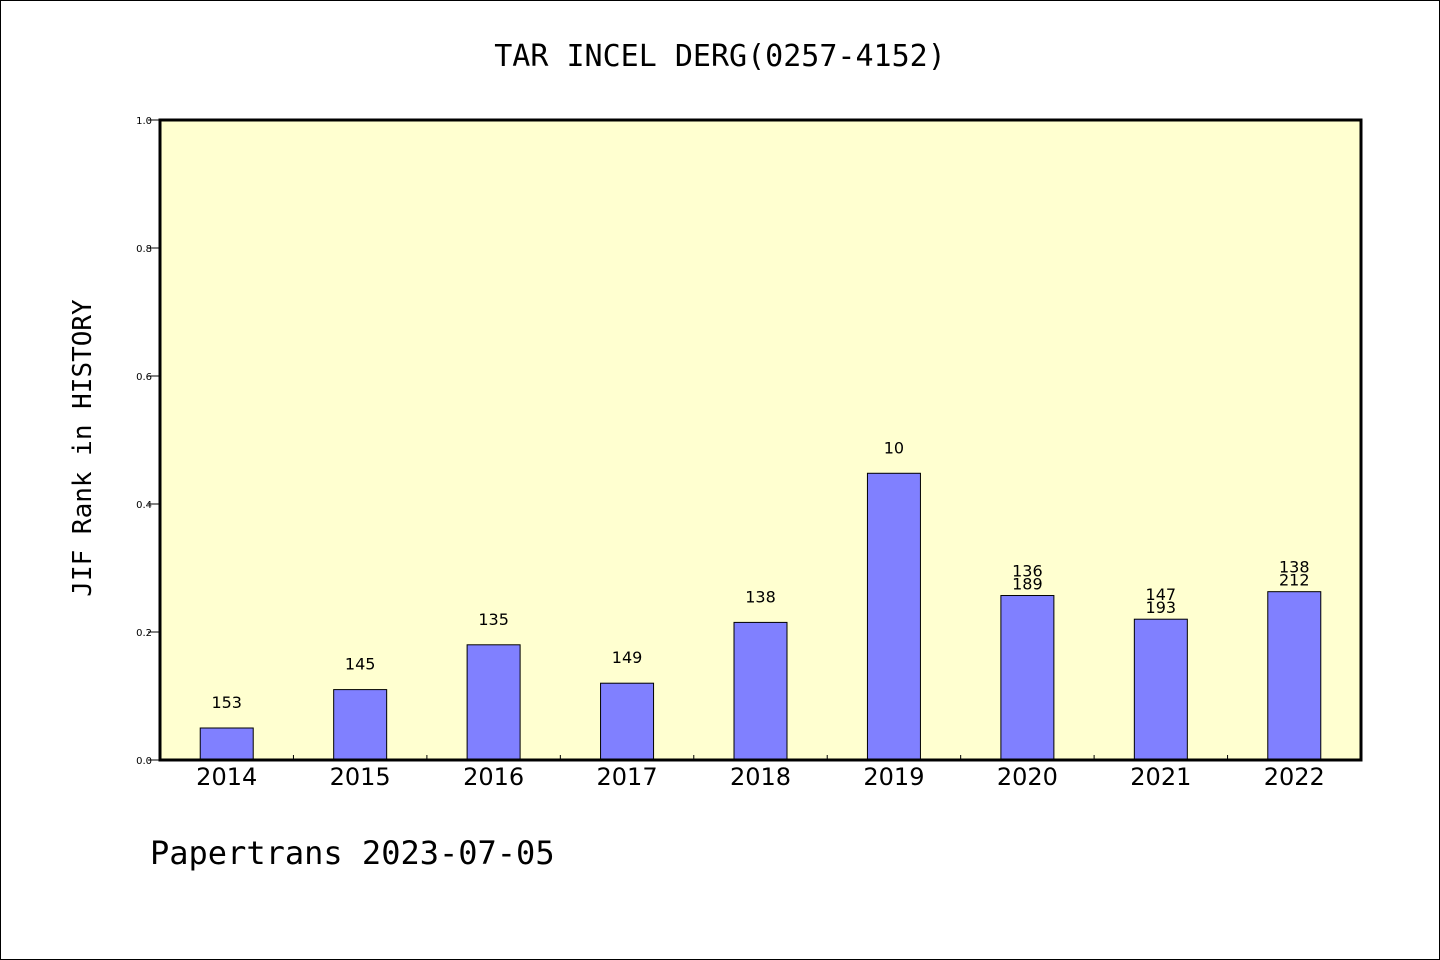 This screenshot has height=960, width=1440. I want to click on y-axis-label: JIF Rank in HISTORY, so click(83, 448).